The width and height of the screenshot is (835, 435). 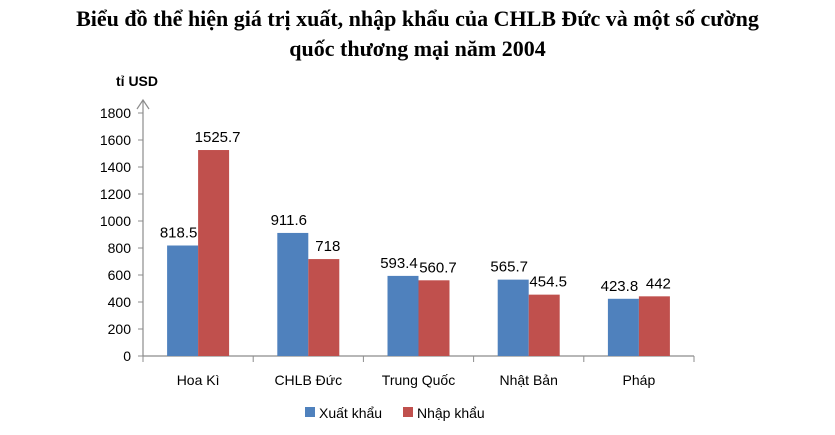 What do you see at coordinates (115, 167) in the screenshot?
I see `y-tick-label: 1400` at bounding box center [115, 167].